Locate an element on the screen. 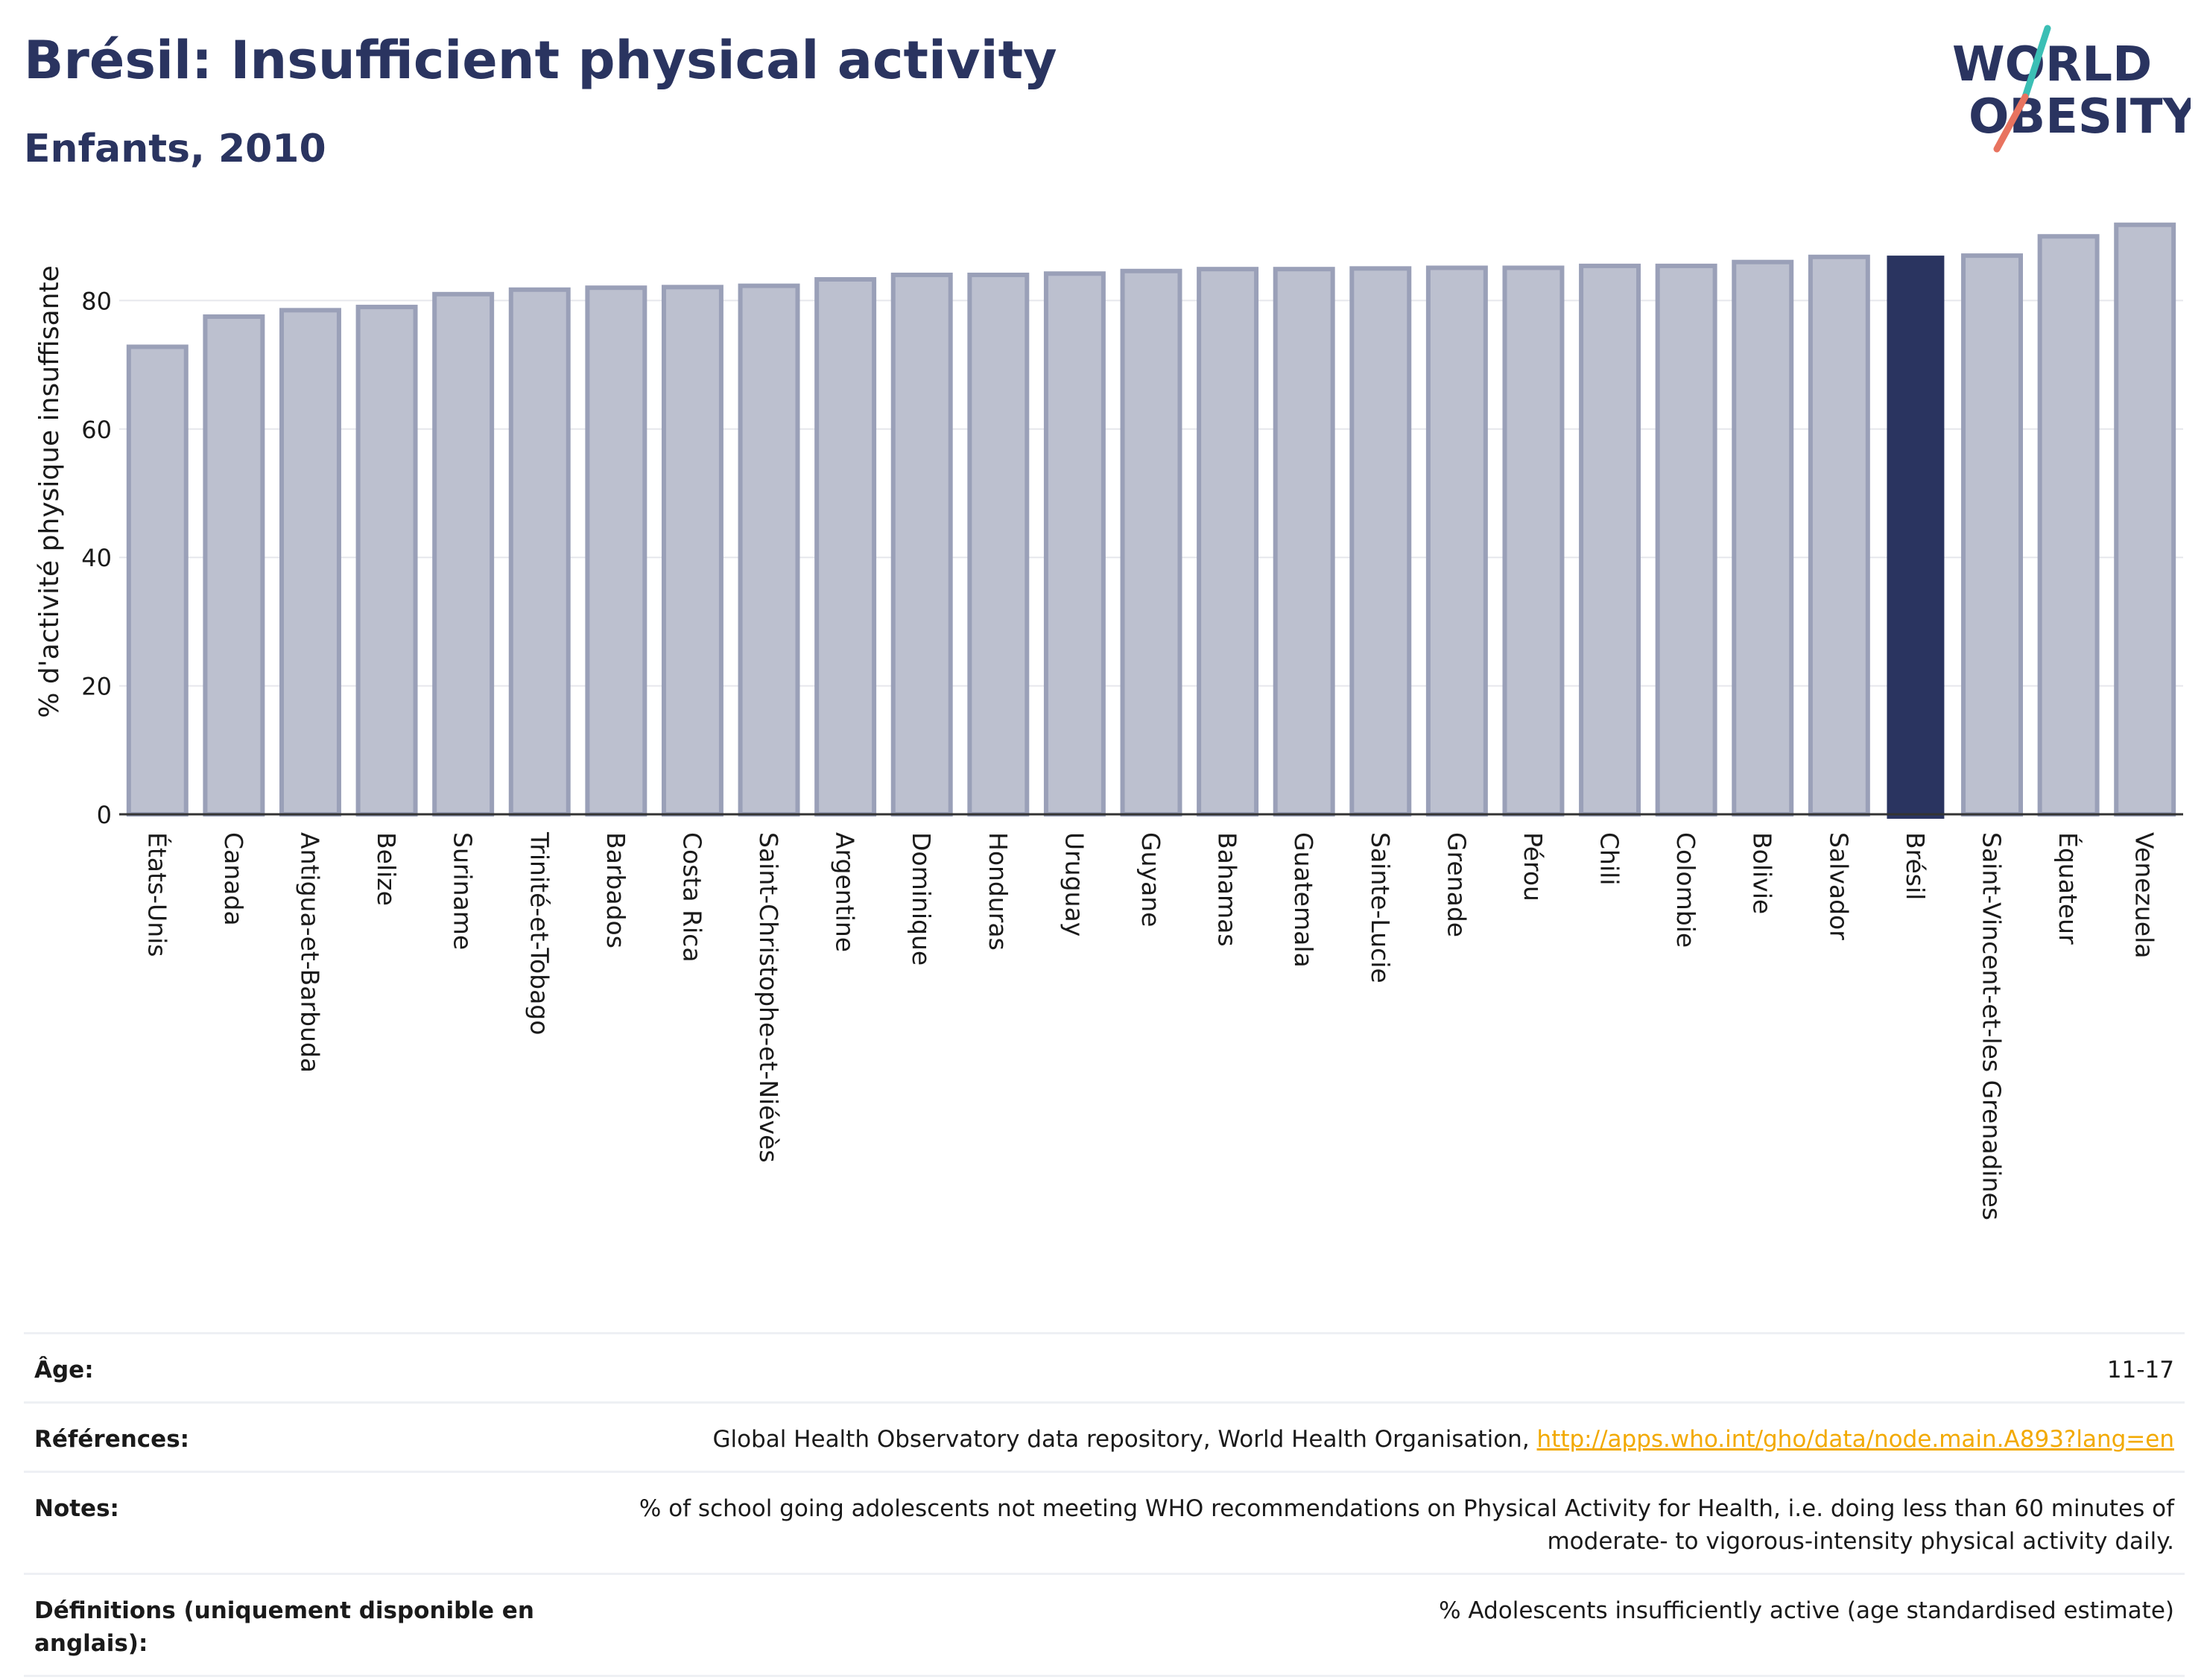 This screenshot has width=2204, height=1680. x-tick-label: Saint-Christophe-et-Niévès is located at coordinates (768, 997).